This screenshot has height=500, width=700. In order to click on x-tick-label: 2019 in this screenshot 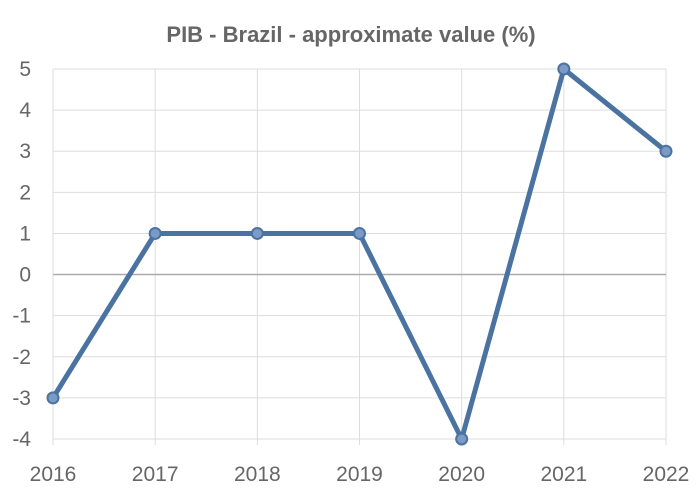, I will do `click(359, 474)`.